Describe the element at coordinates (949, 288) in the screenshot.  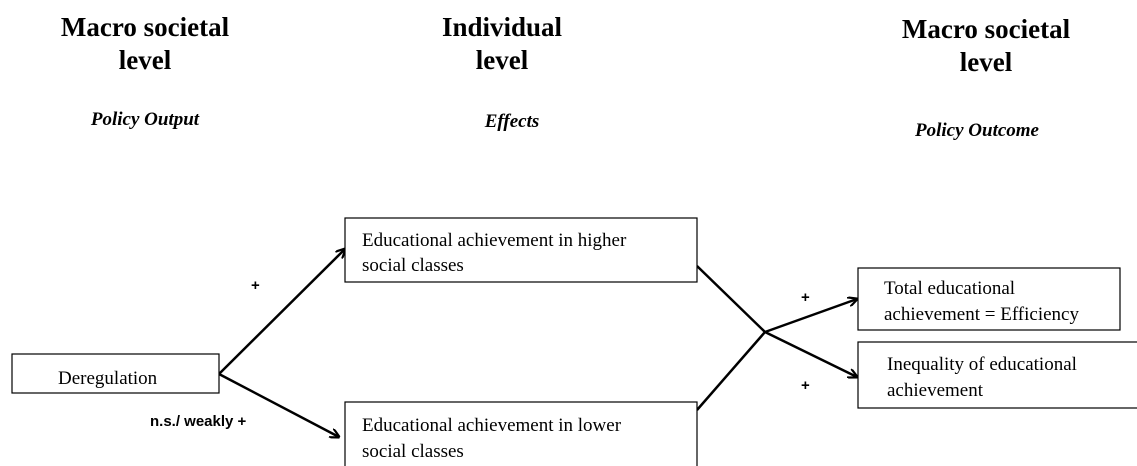
I see `node-label: Total educational` at that location.